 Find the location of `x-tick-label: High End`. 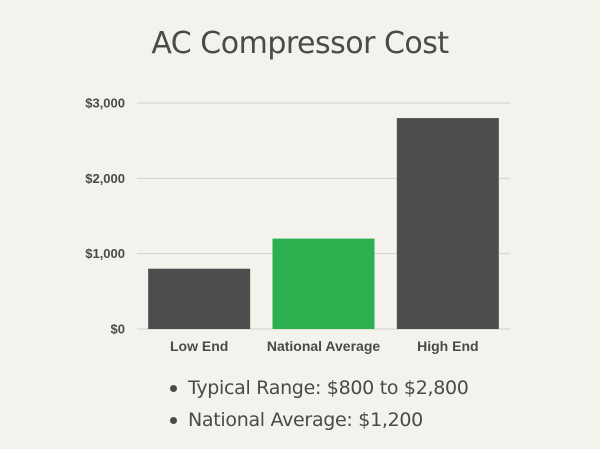

x-tick-label: High End is located at coordinates (447, 346).